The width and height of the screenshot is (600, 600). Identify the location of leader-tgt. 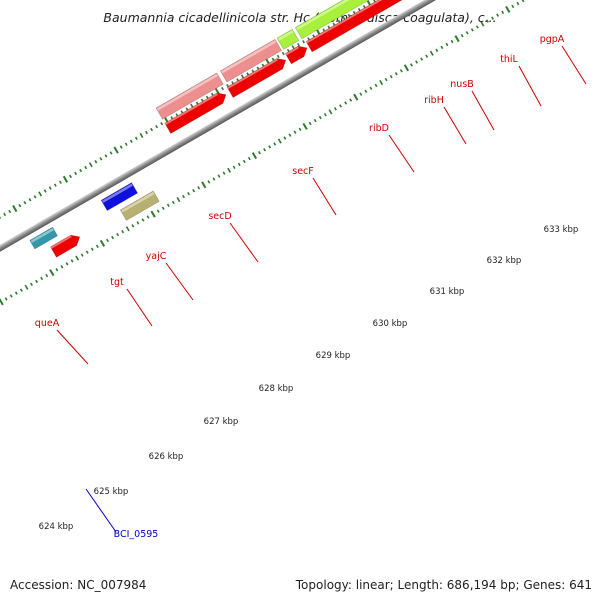
(139, 307).